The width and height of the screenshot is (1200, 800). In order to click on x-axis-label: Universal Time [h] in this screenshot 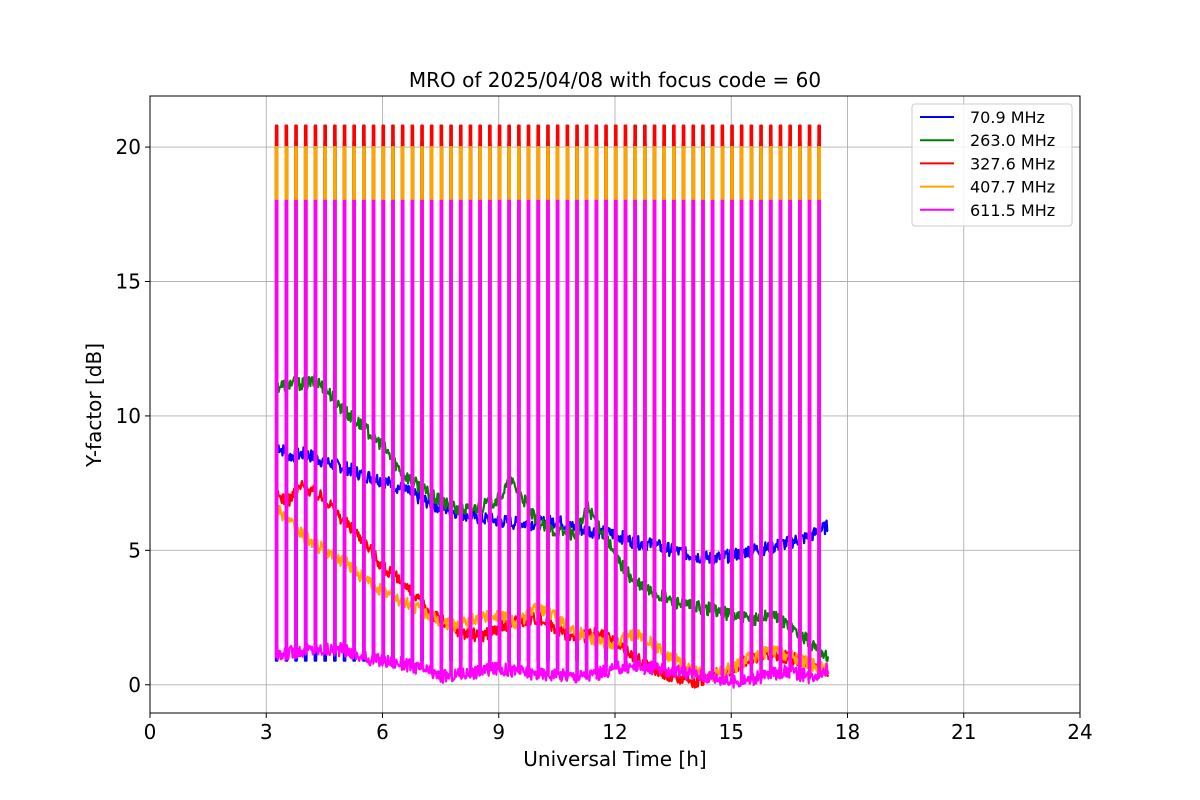, I will do `click(614, 759)`.